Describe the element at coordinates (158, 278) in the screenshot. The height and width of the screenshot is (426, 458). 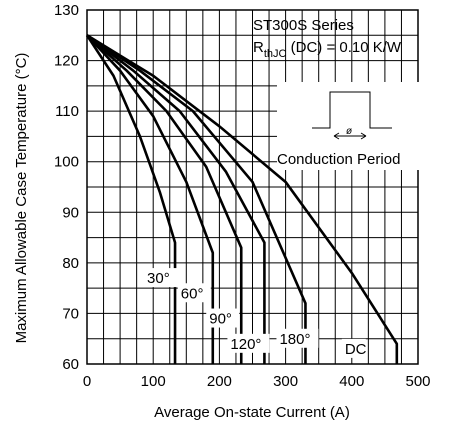
I see `series-label: 30°` at that location.